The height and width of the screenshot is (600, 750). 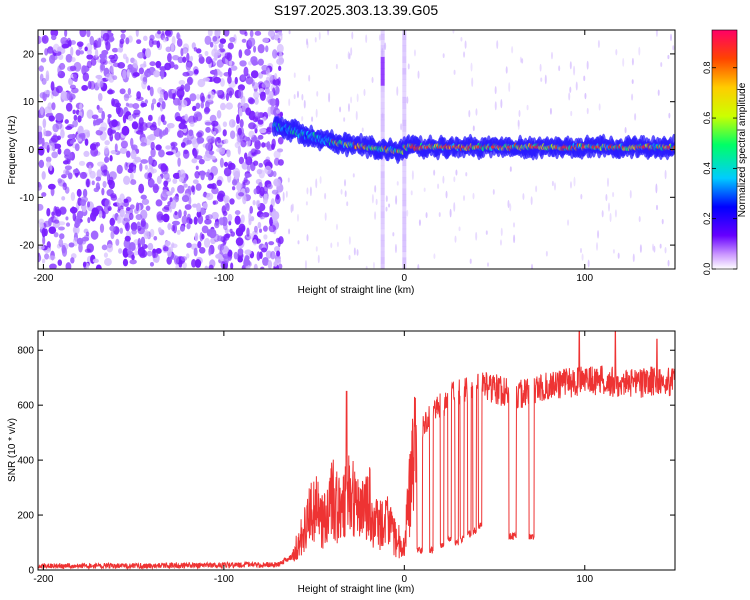 I want to click on y-tick-label: 0, so click(x=31, y=150).